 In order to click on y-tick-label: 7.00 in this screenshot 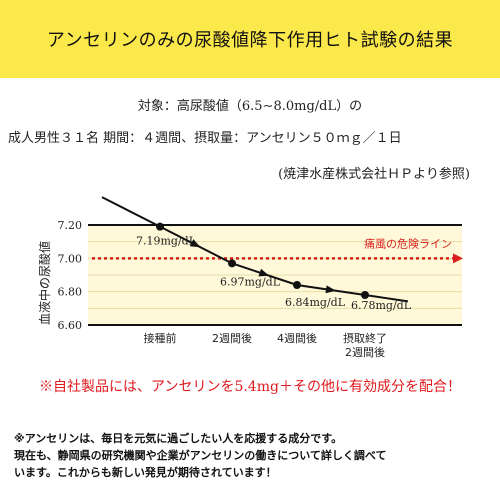, I will do `click(70, 258)`.